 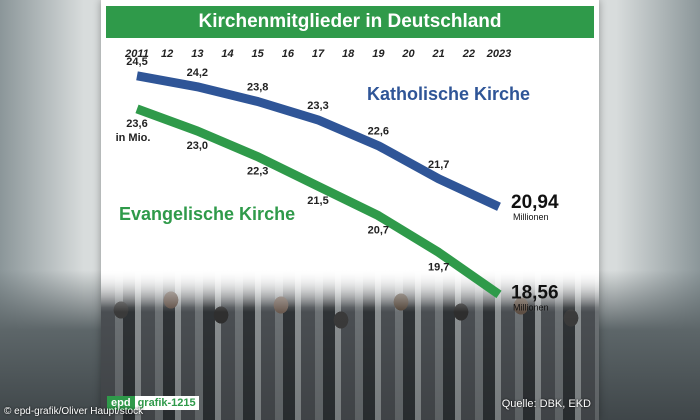 I want to click on data-label: 21,5, so click(x=317, y=201).